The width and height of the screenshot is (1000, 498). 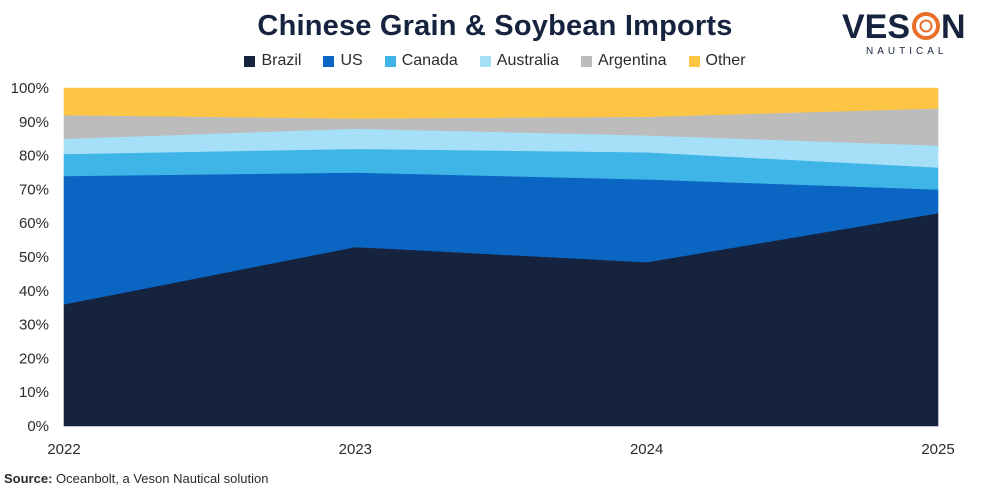 I want to click on logo-subtitle: NAUTICAL, so click(x=906, y=51).